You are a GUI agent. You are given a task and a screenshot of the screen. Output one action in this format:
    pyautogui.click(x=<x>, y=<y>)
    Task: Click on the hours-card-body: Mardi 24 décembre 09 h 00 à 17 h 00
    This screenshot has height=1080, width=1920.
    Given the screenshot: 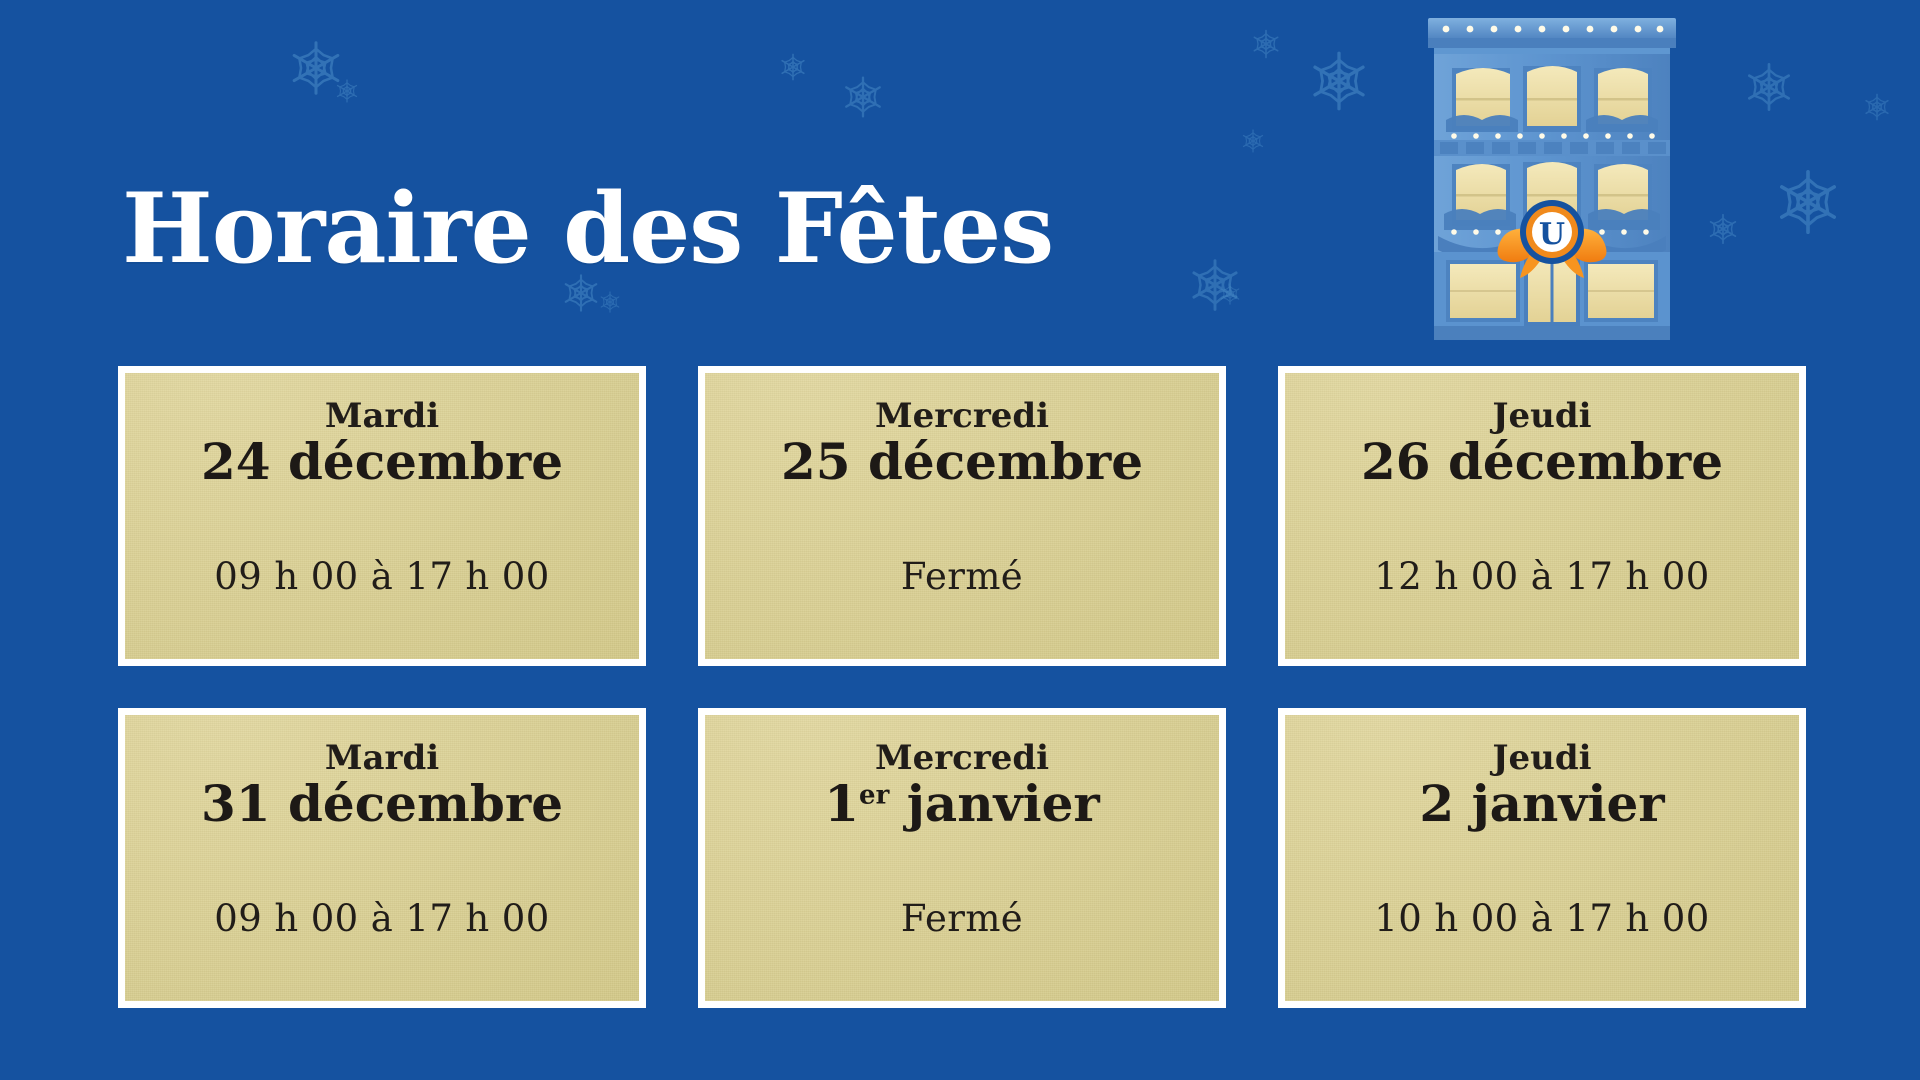 What is the action you would take?
    pyautogui.click(x=382, y=516)
    